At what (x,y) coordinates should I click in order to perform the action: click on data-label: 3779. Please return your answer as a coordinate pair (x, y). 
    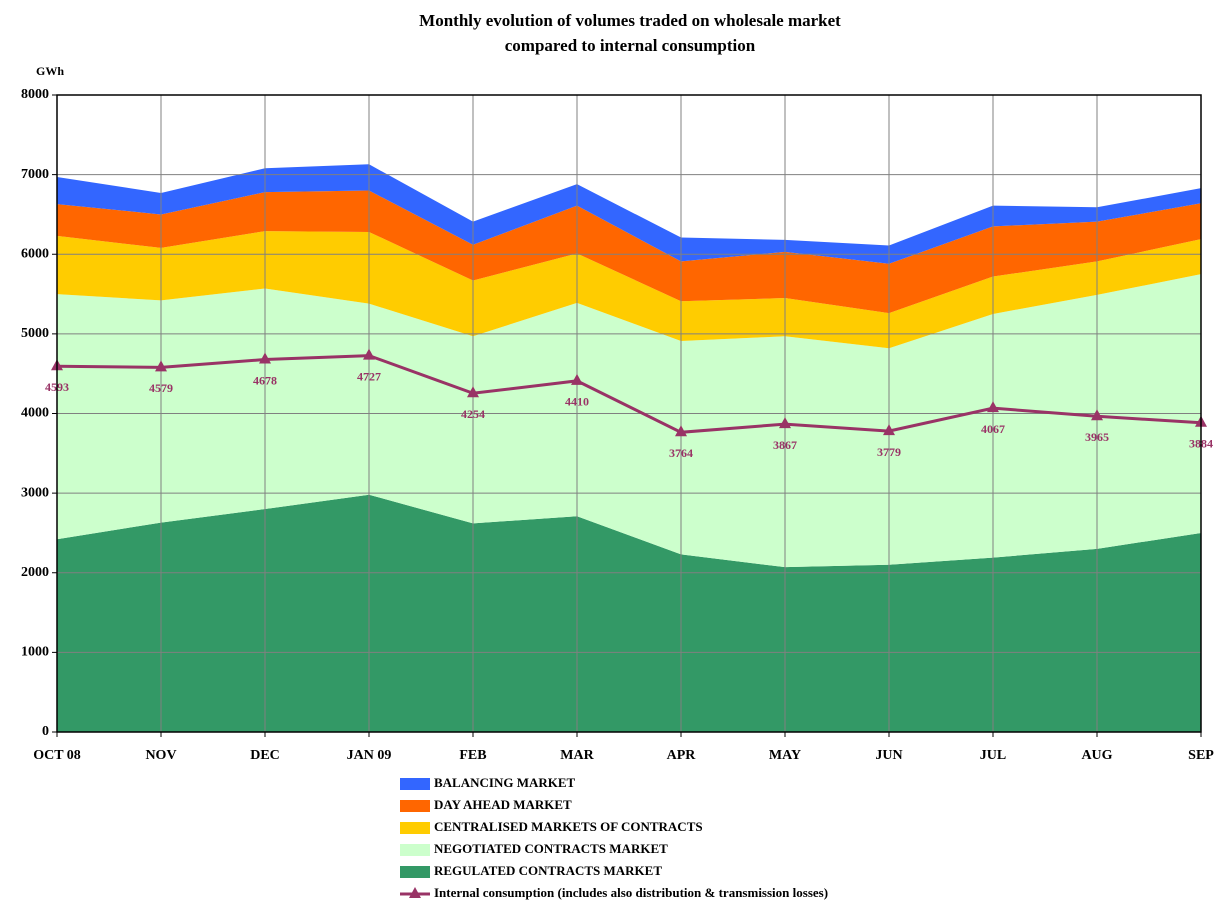
    Looking at the image, I should click on (889, 452).